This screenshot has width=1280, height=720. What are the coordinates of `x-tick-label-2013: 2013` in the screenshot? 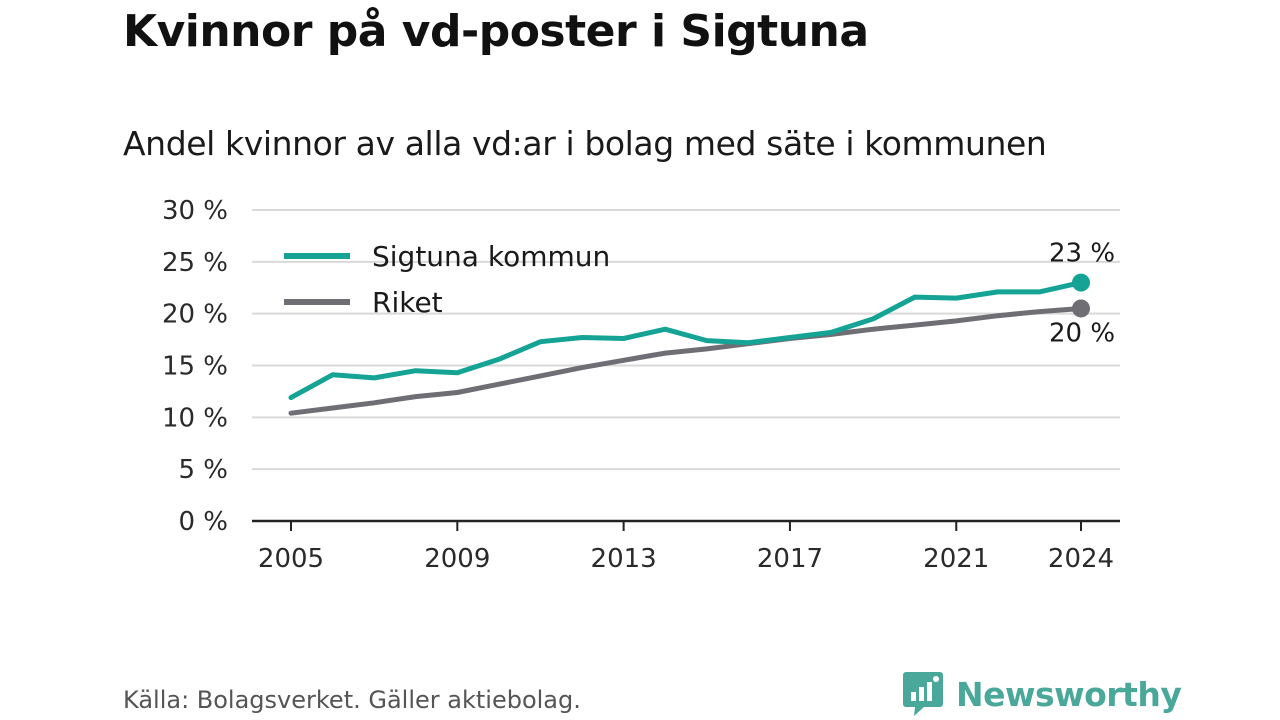 It's located at (624, 559).